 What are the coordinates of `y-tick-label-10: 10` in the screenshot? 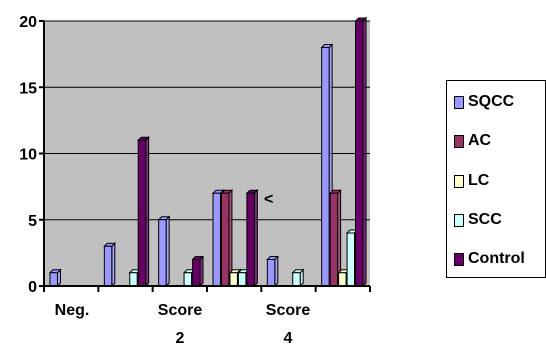 It's located at (28, 155).